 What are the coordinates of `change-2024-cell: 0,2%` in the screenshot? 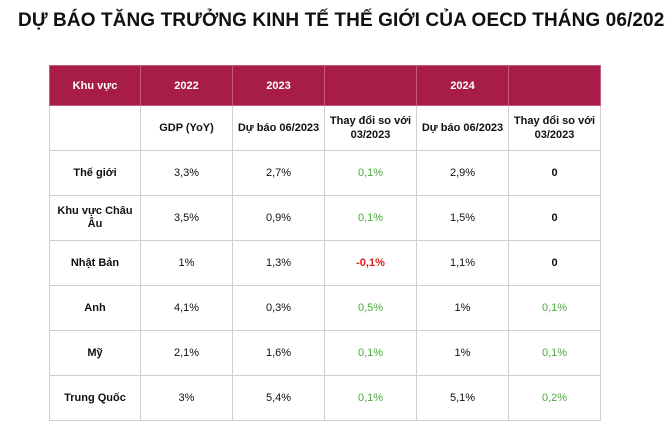 It's located at (554, 398).